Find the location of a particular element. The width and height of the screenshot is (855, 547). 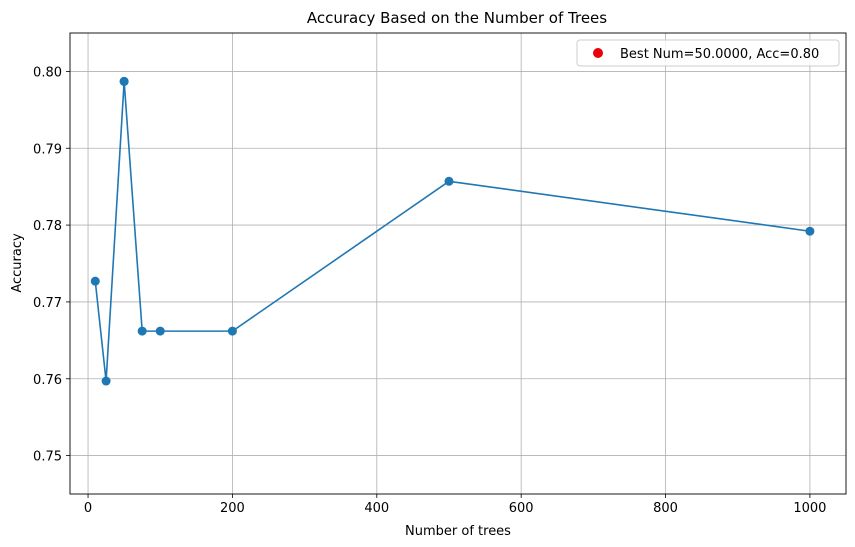

x-tick-label: 1000 is located at coordinates (809, 508).